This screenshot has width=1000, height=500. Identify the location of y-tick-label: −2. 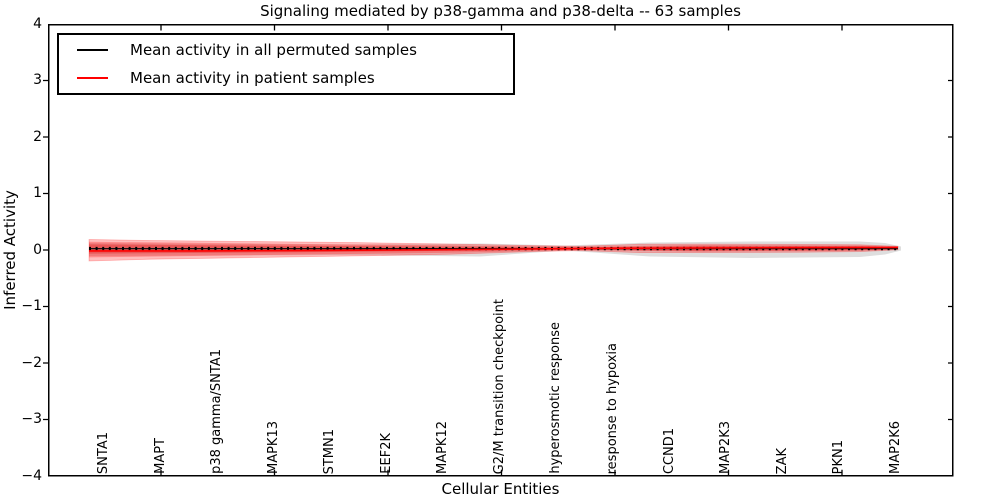
(31, 363).